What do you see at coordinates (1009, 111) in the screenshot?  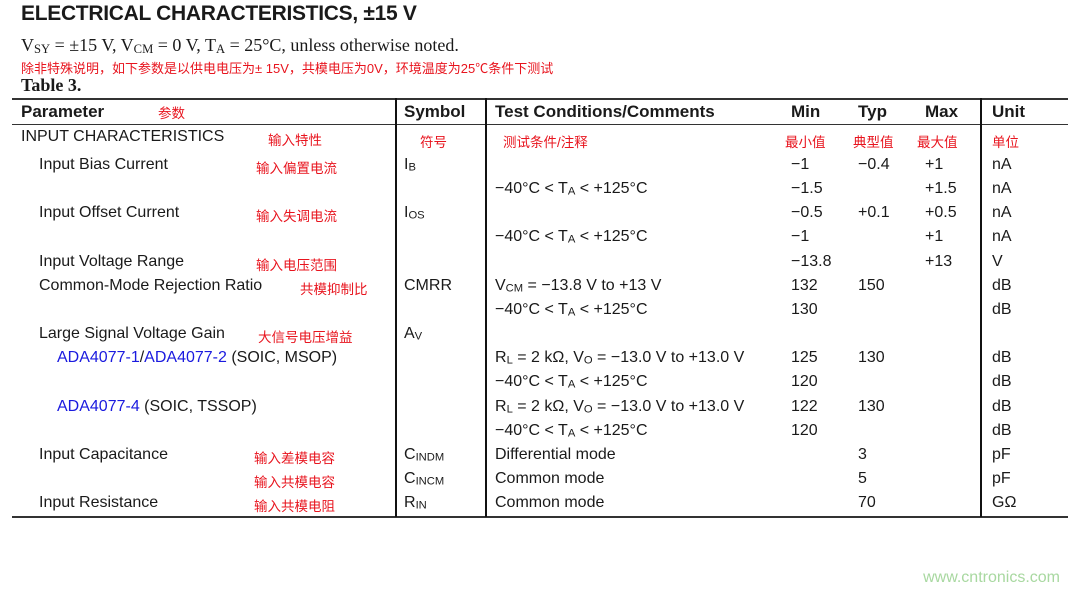 I see `header-unit: Unit` at bounding box center [1009, 111].